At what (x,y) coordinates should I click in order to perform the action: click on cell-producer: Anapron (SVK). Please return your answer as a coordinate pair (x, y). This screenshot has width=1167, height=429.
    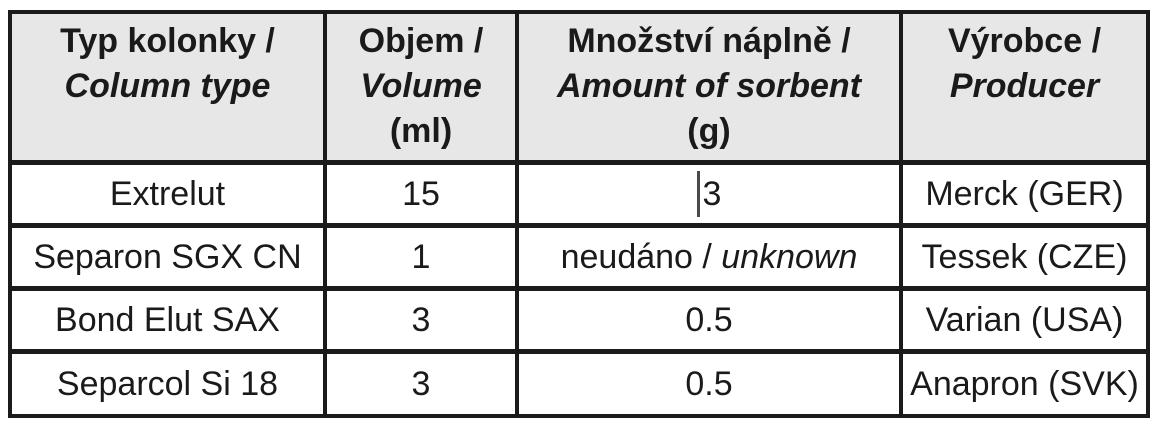
    Looking at the image, I should click on (1024, 384).